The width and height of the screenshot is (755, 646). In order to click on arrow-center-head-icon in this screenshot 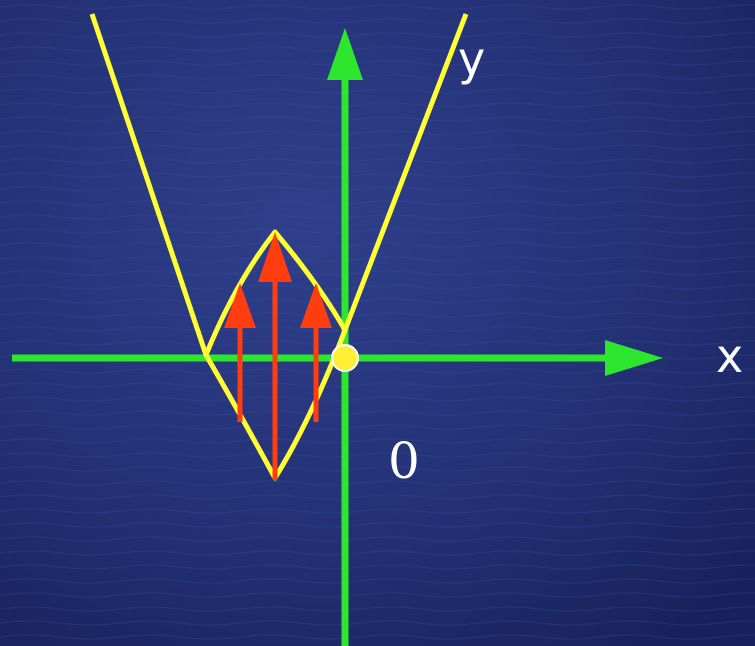, I will do `click(275, 257)`.